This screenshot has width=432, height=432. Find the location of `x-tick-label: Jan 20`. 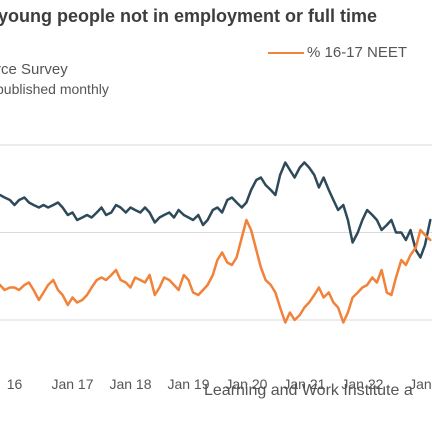

x-tick-label: Jan 20 is located at coordinates (246, 384).